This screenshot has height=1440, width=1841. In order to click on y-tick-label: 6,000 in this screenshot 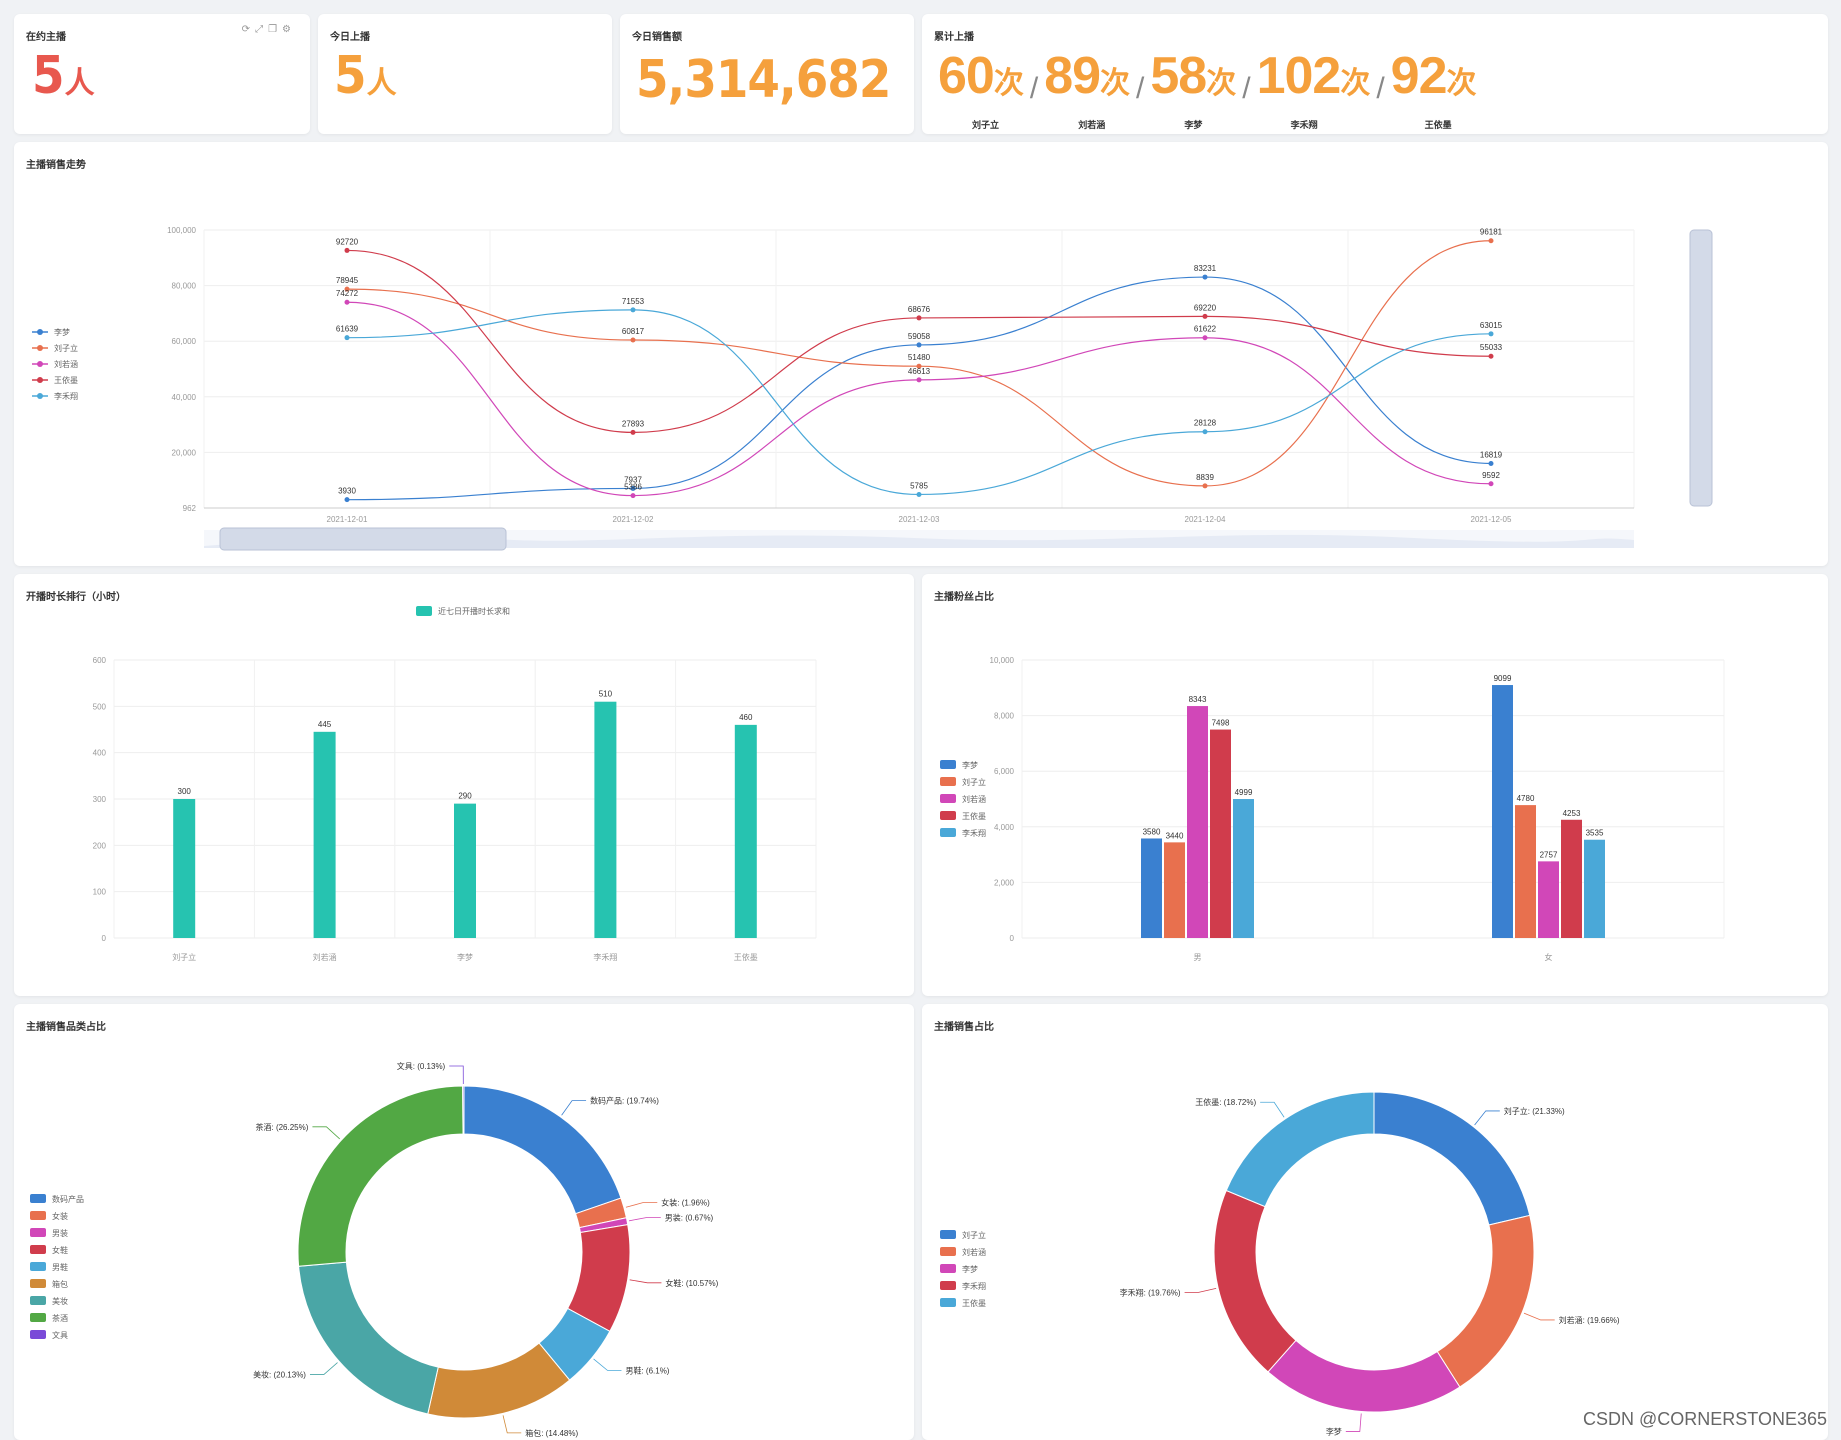, I will do `click(1004, 771)`.